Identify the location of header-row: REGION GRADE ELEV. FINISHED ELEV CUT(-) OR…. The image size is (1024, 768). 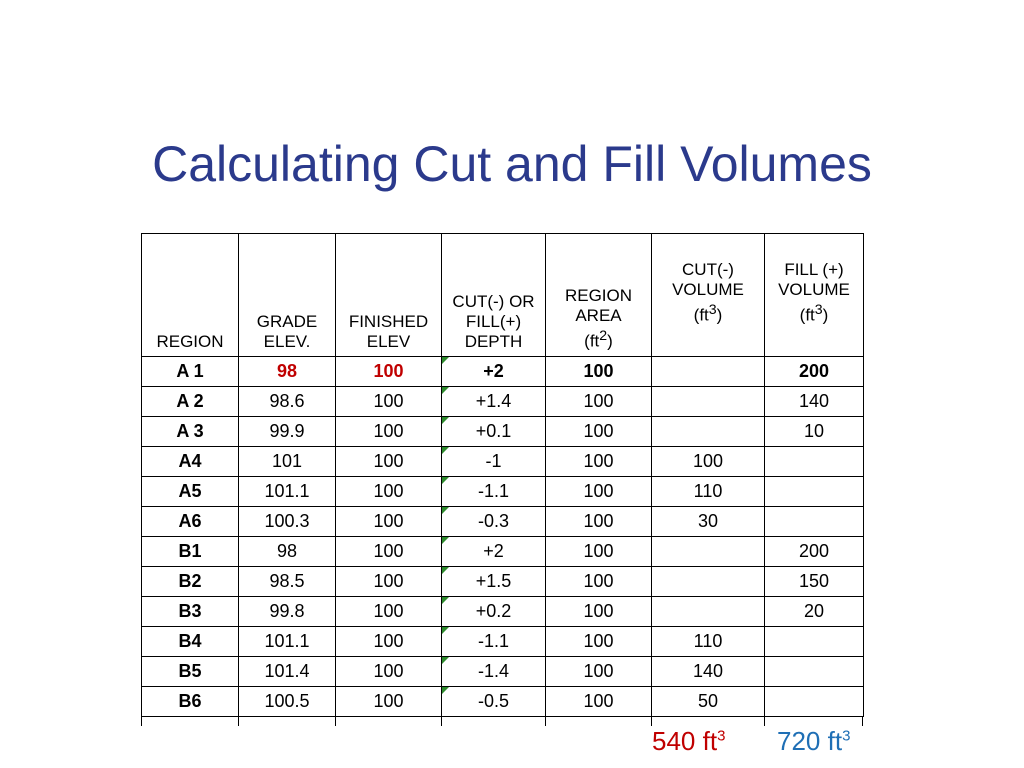
(502, 295).